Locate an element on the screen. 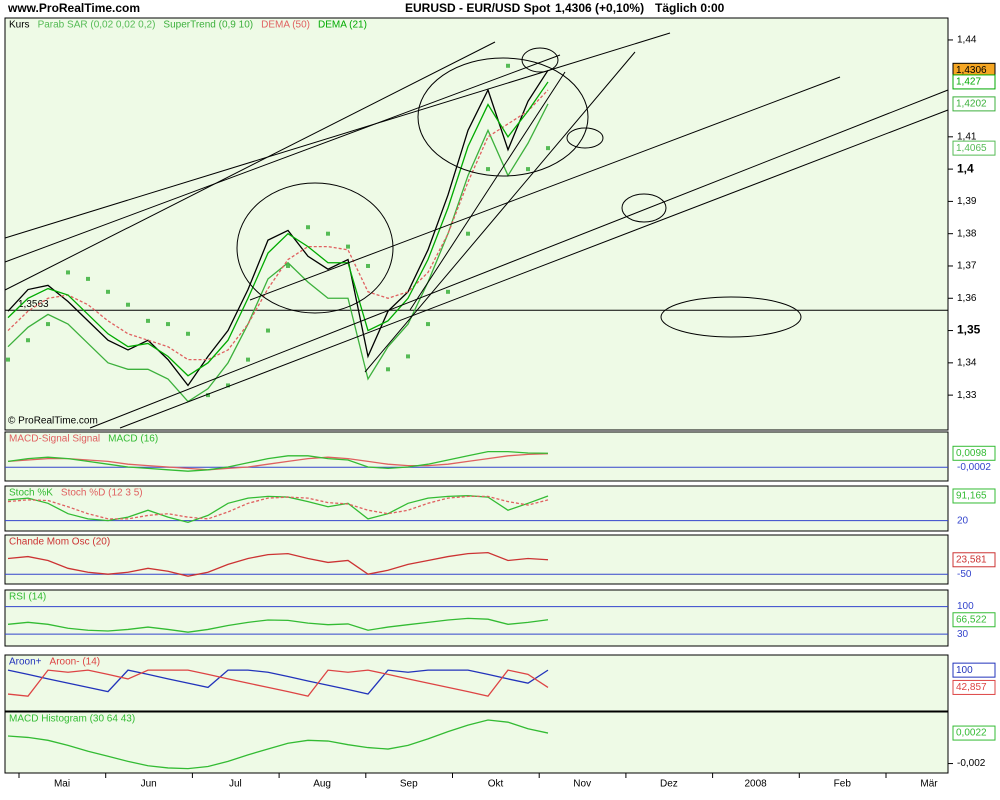 This screenshot has height=800, width=1000. legend-entry: Aroon- (14) is located at coordinates (75, 662).